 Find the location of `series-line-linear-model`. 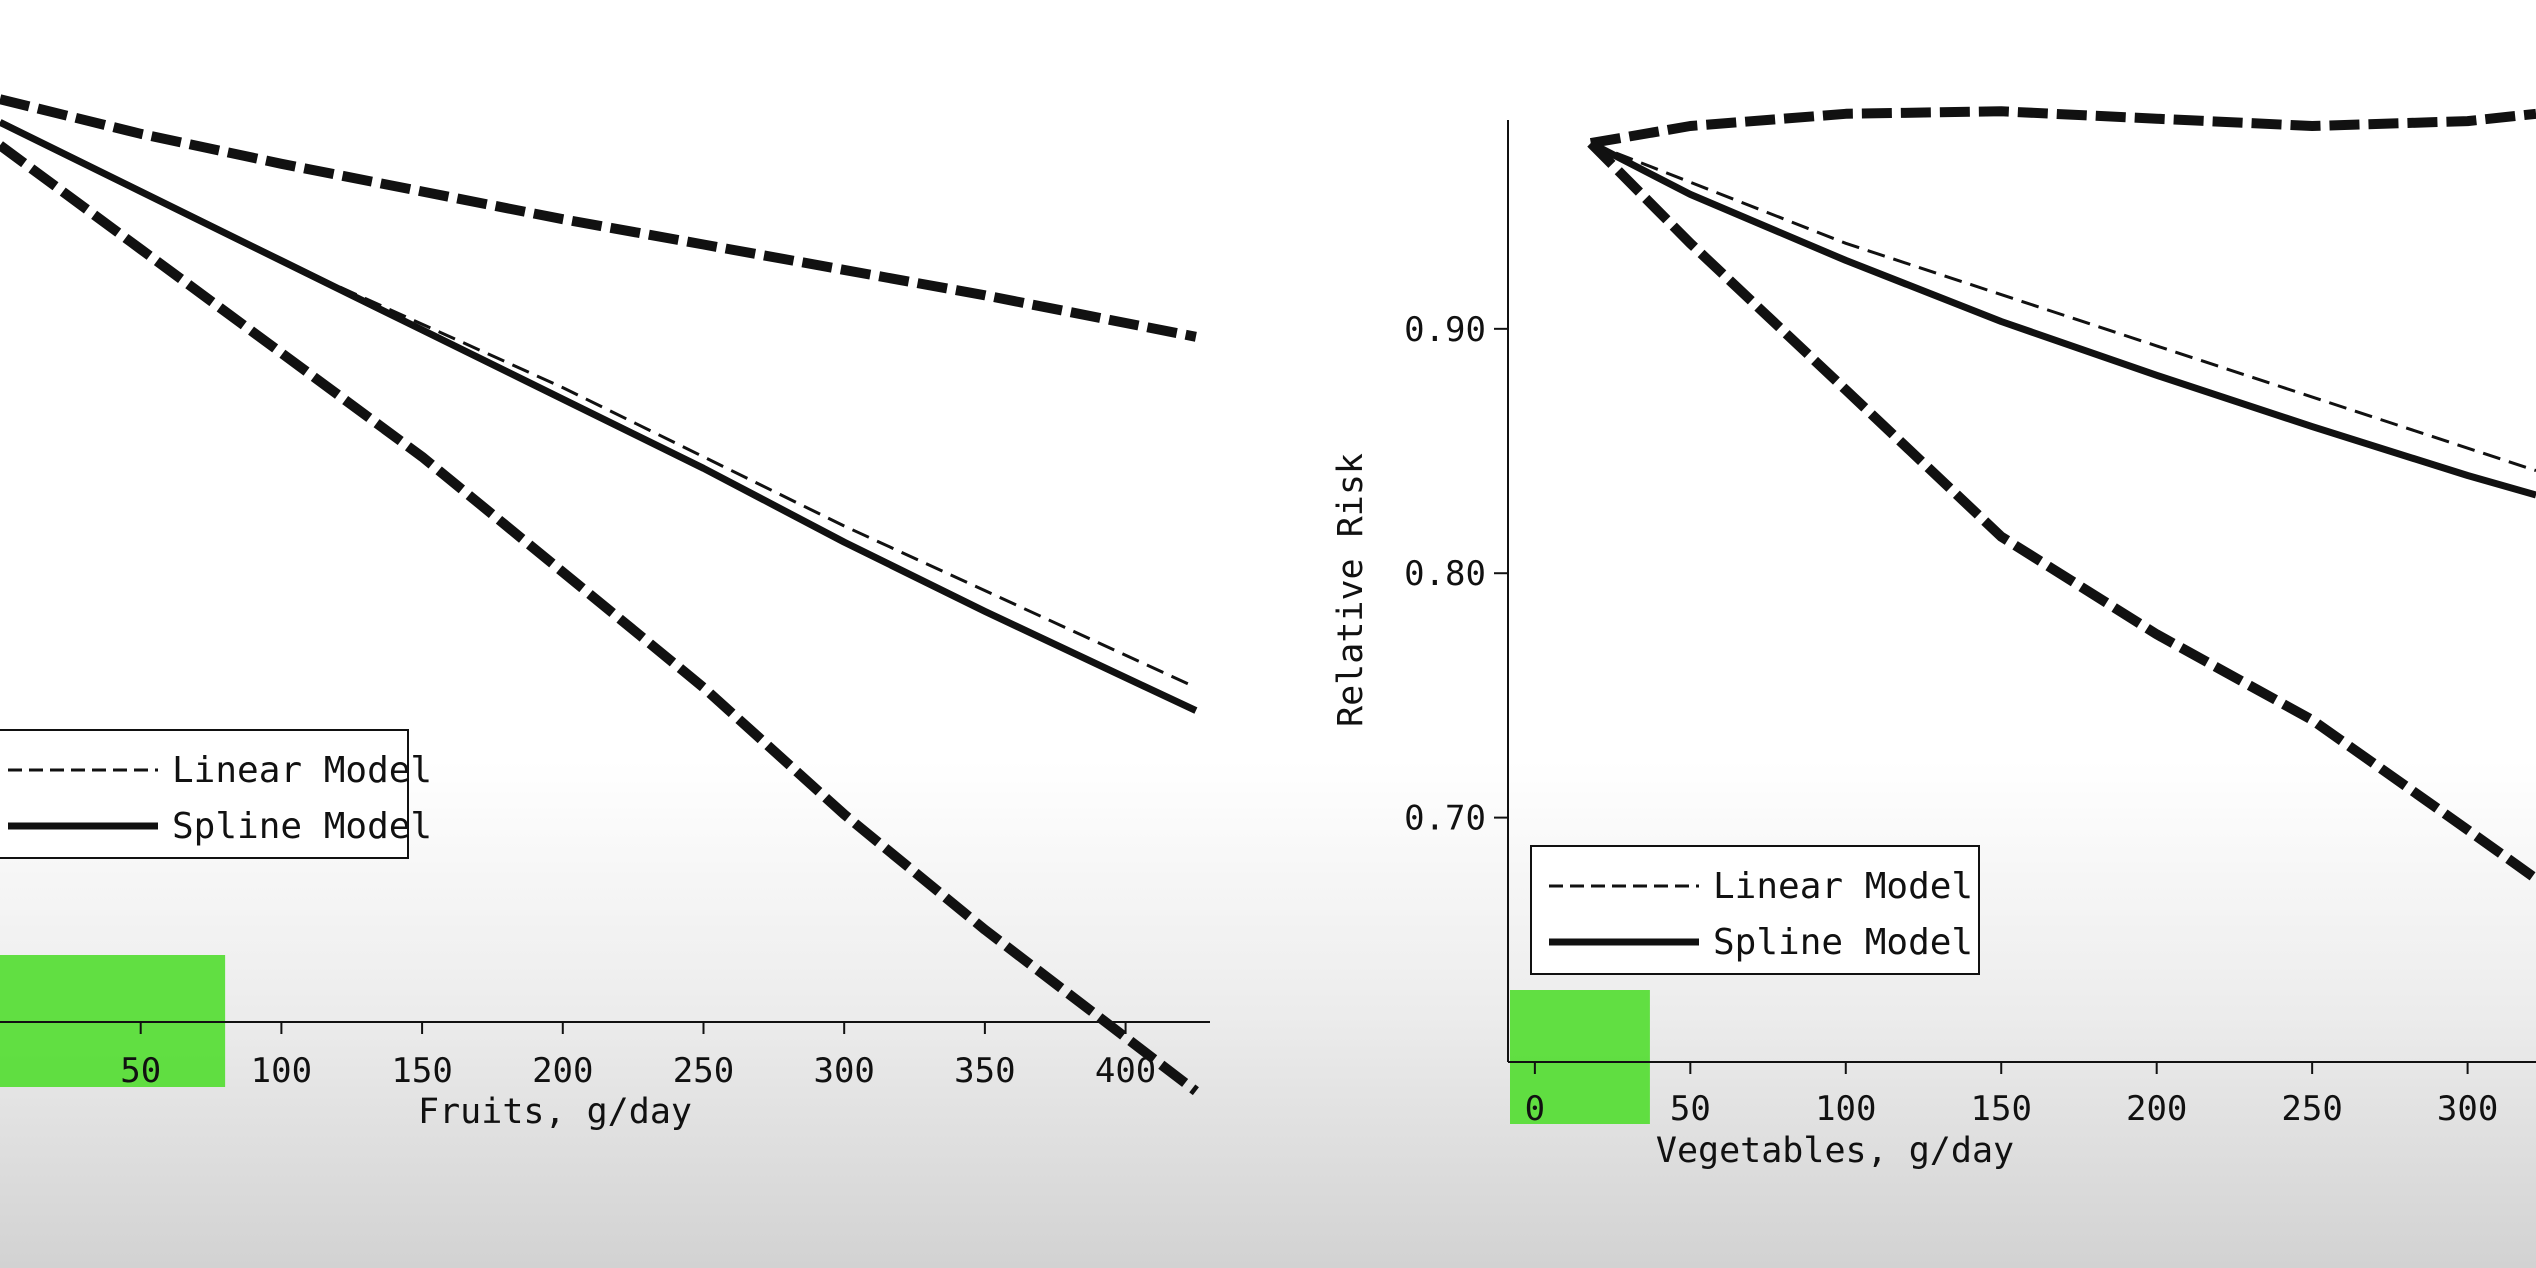

series-line-linear-model is located at coordinates (2063, 307).